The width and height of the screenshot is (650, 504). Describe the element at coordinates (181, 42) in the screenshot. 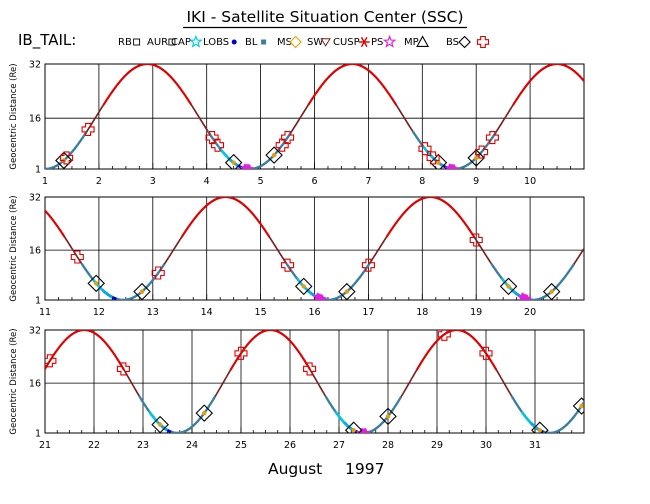

I see `legend-label: CAP` at that location.